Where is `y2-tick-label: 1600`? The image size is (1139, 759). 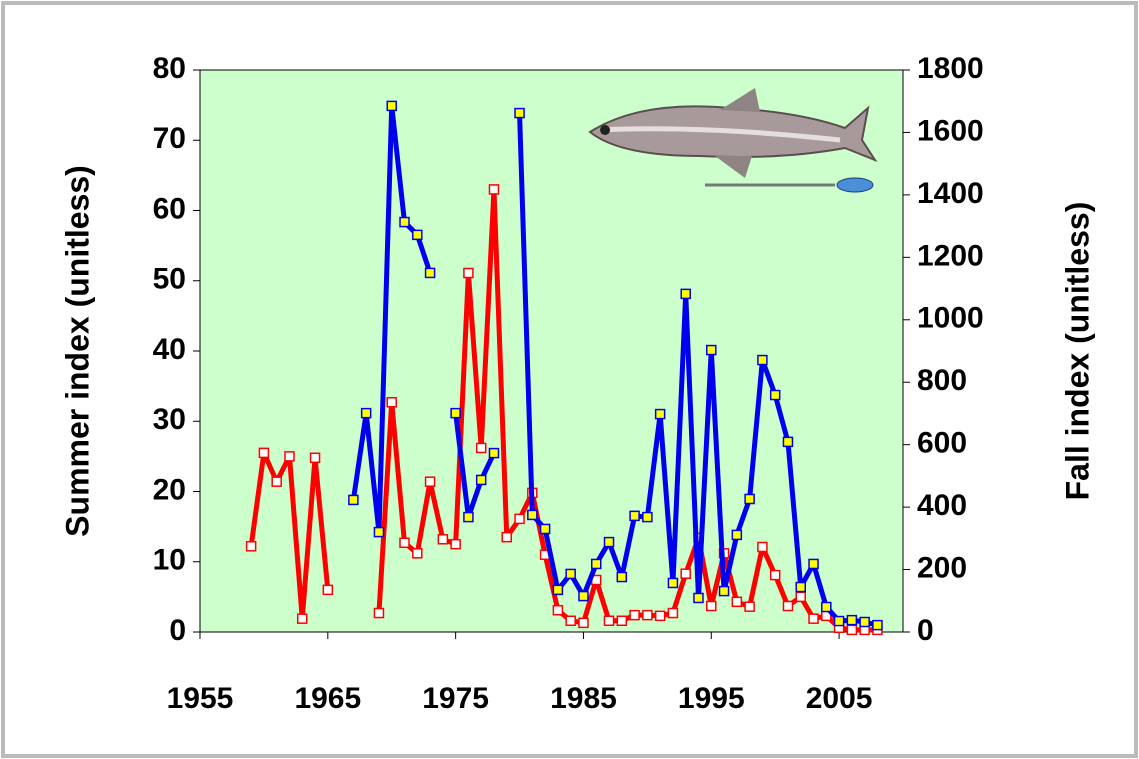 y2-tick-label: 1600 is located at coordinates (950, 130).